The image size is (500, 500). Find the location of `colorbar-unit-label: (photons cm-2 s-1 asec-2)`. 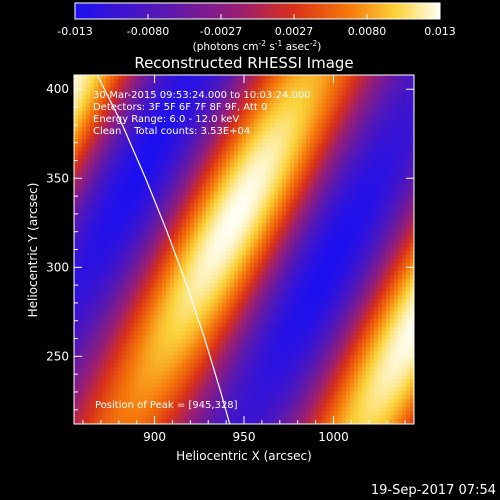

colorbar-unit-label: (photons cm-2 s-1 asec-2) is located at coordinates (257, 46).